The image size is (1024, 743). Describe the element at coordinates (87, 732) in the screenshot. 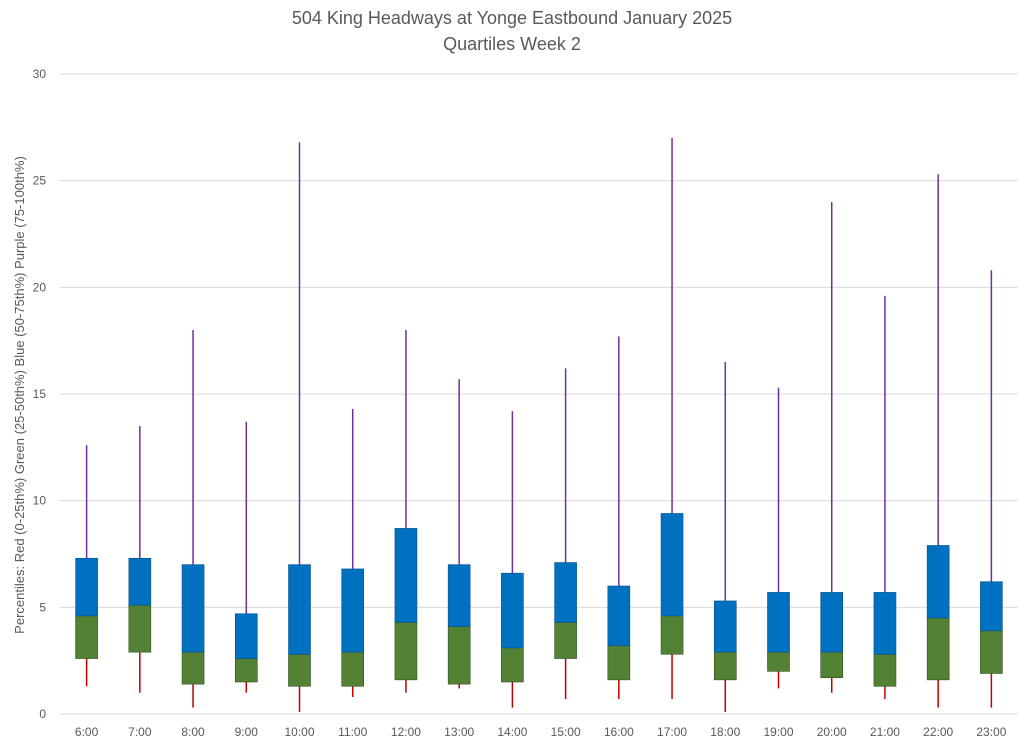

I see `x-tick-label: 6:00` at that location.